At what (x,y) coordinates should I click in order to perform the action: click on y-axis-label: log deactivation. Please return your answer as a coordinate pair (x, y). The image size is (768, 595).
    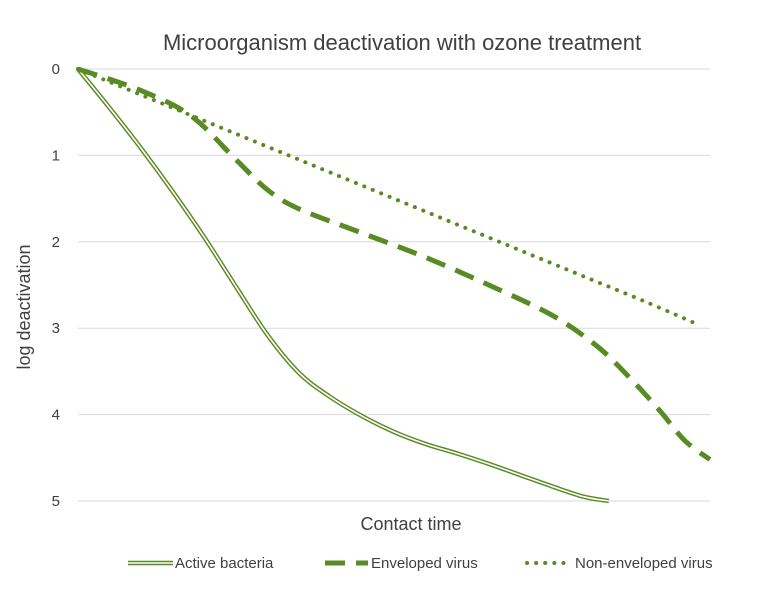
    Looking at the image, I should click on (24, 306).